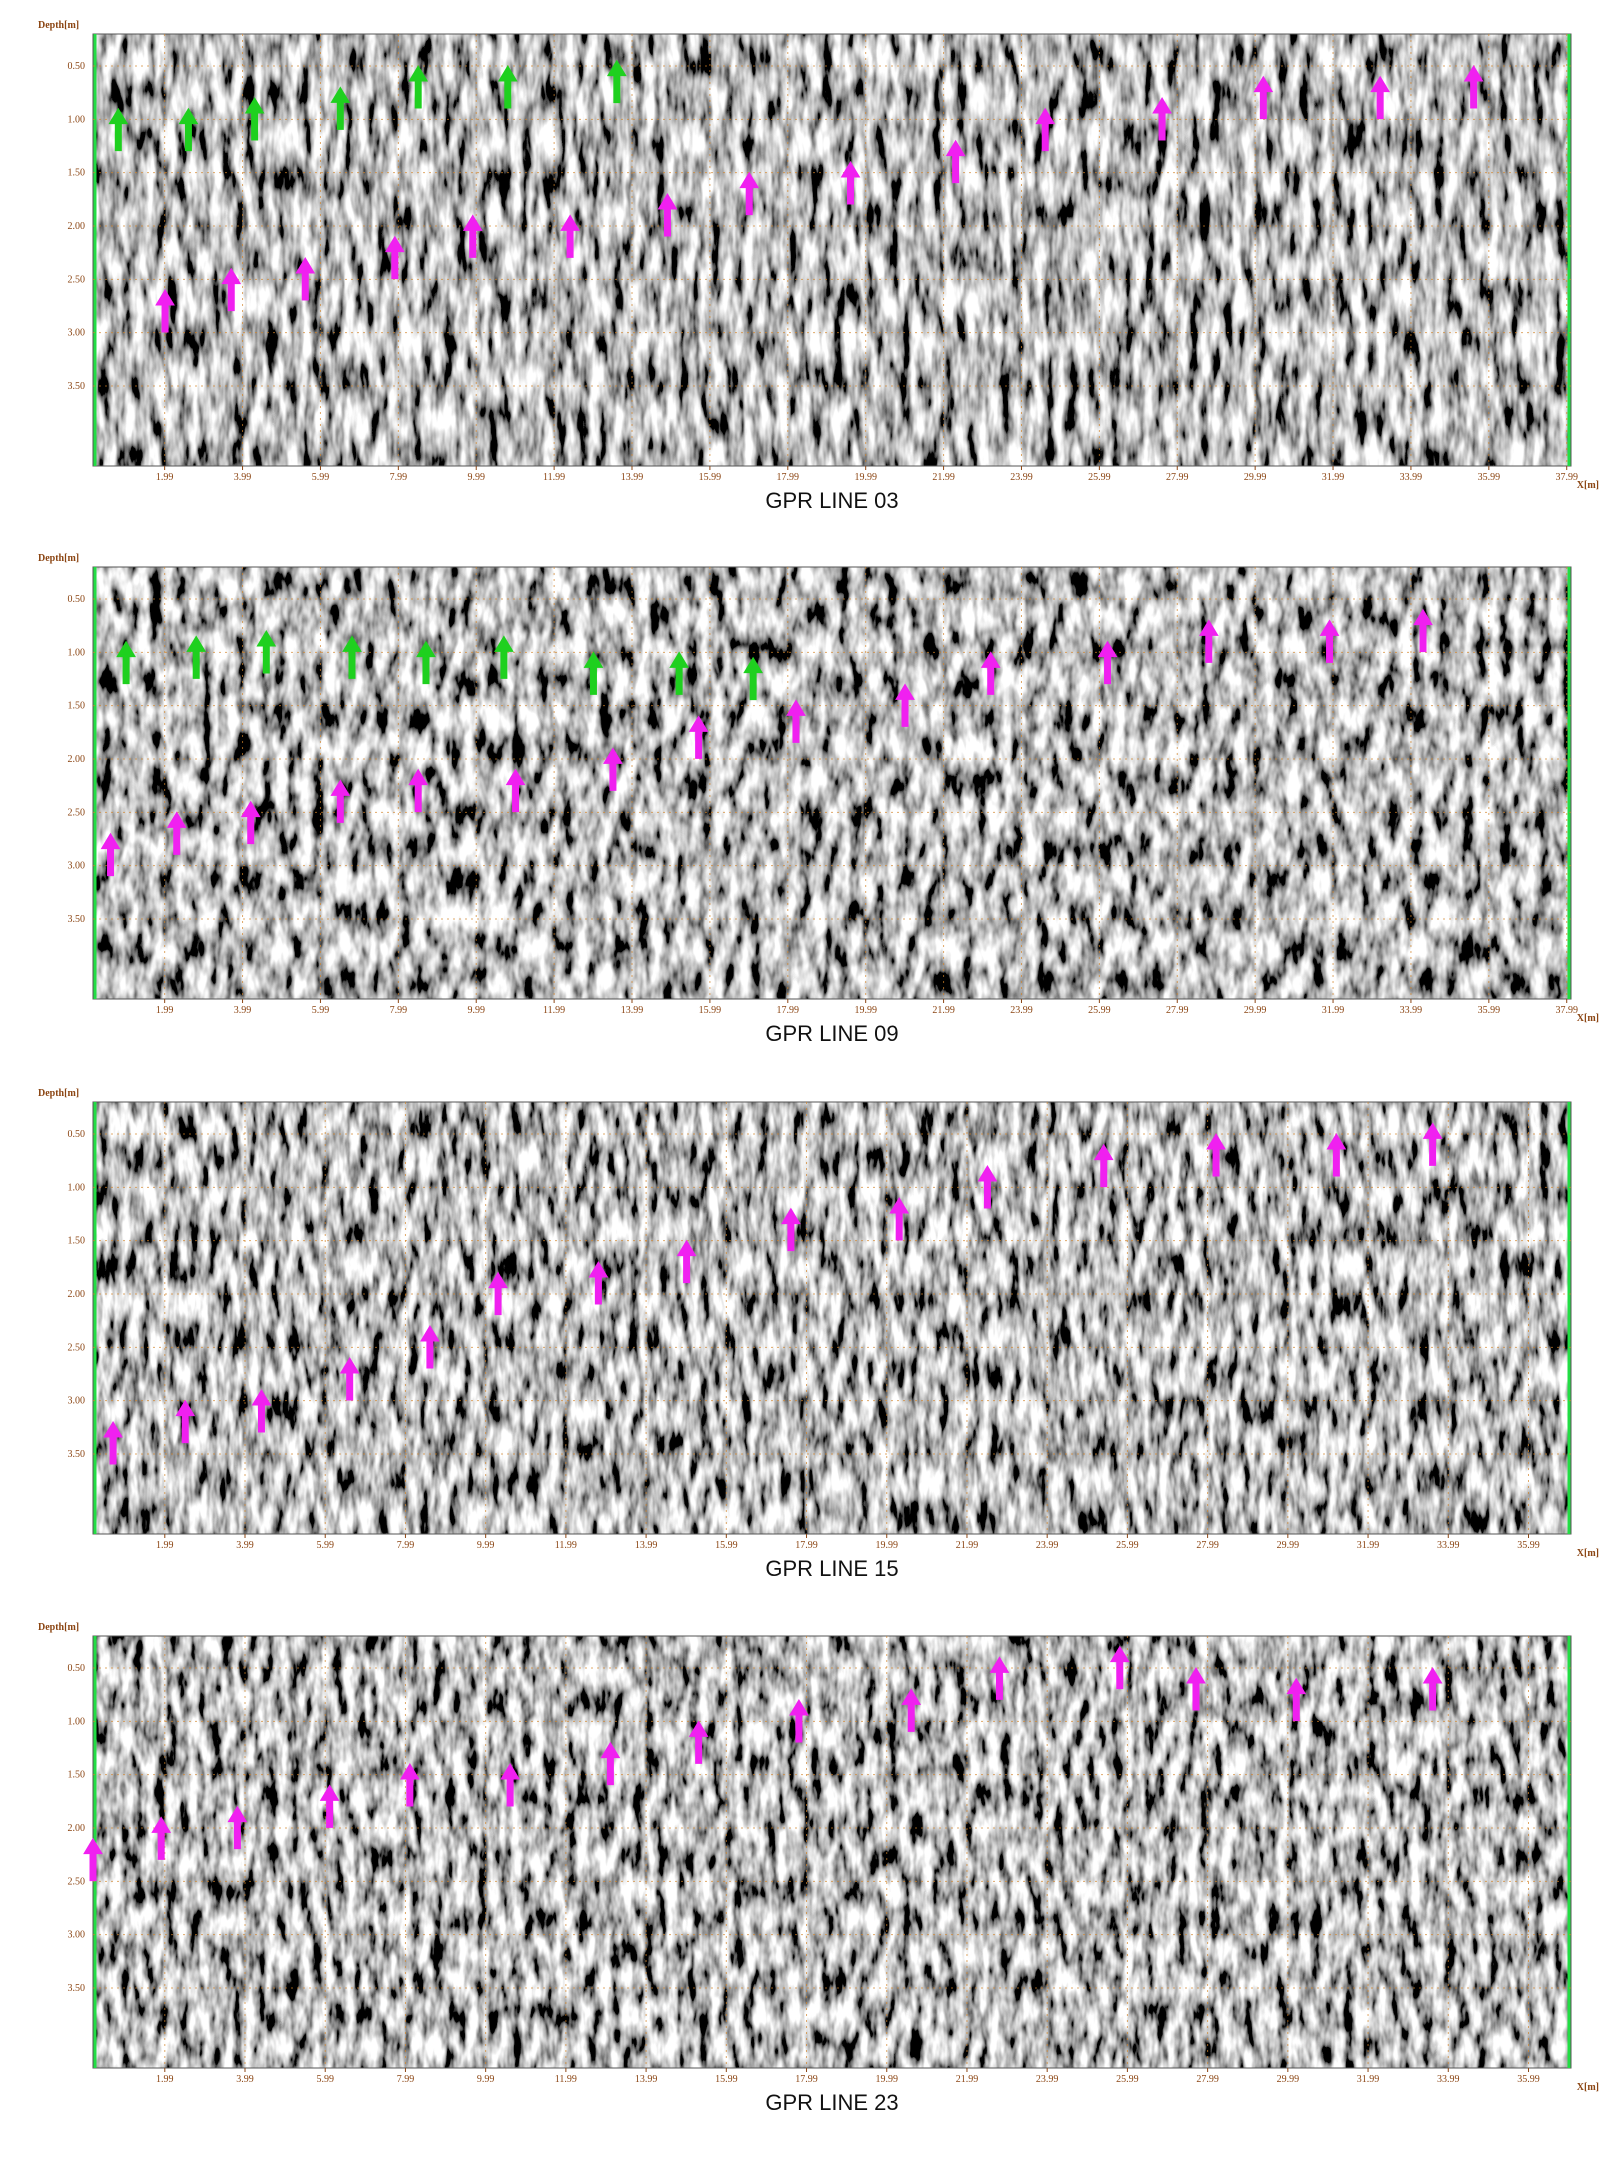 This screenshot has height=2164, width=1605. I want to click on x-tick-label: 23.99, so click(1021, 1010).